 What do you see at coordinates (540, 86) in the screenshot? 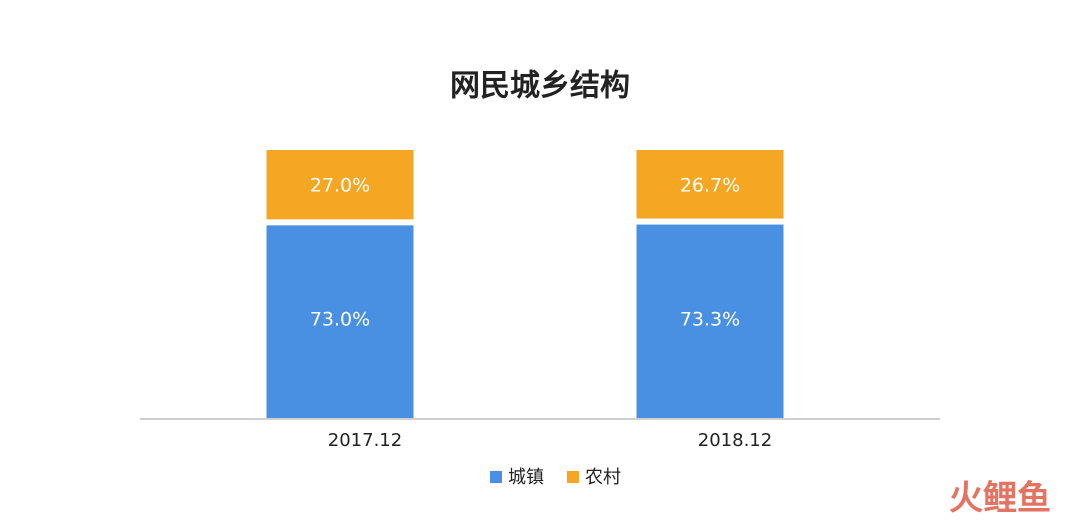
I see `chart-title: 网民城乡结构` at bounding box center [540, 86].